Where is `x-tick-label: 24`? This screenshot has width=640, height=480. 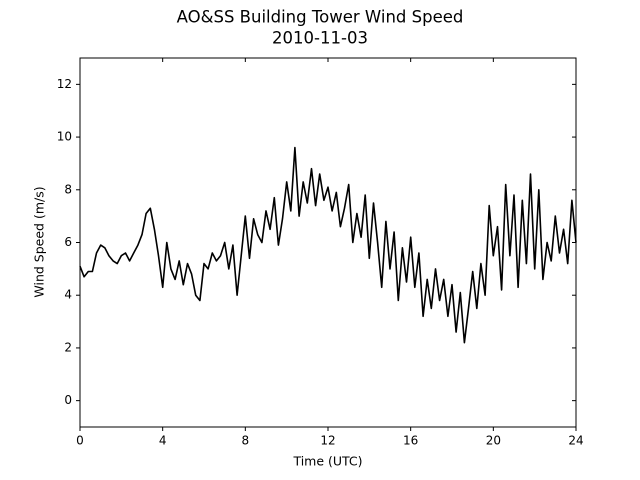 x-tick-label: 24 is located at coordinates (575, 441).